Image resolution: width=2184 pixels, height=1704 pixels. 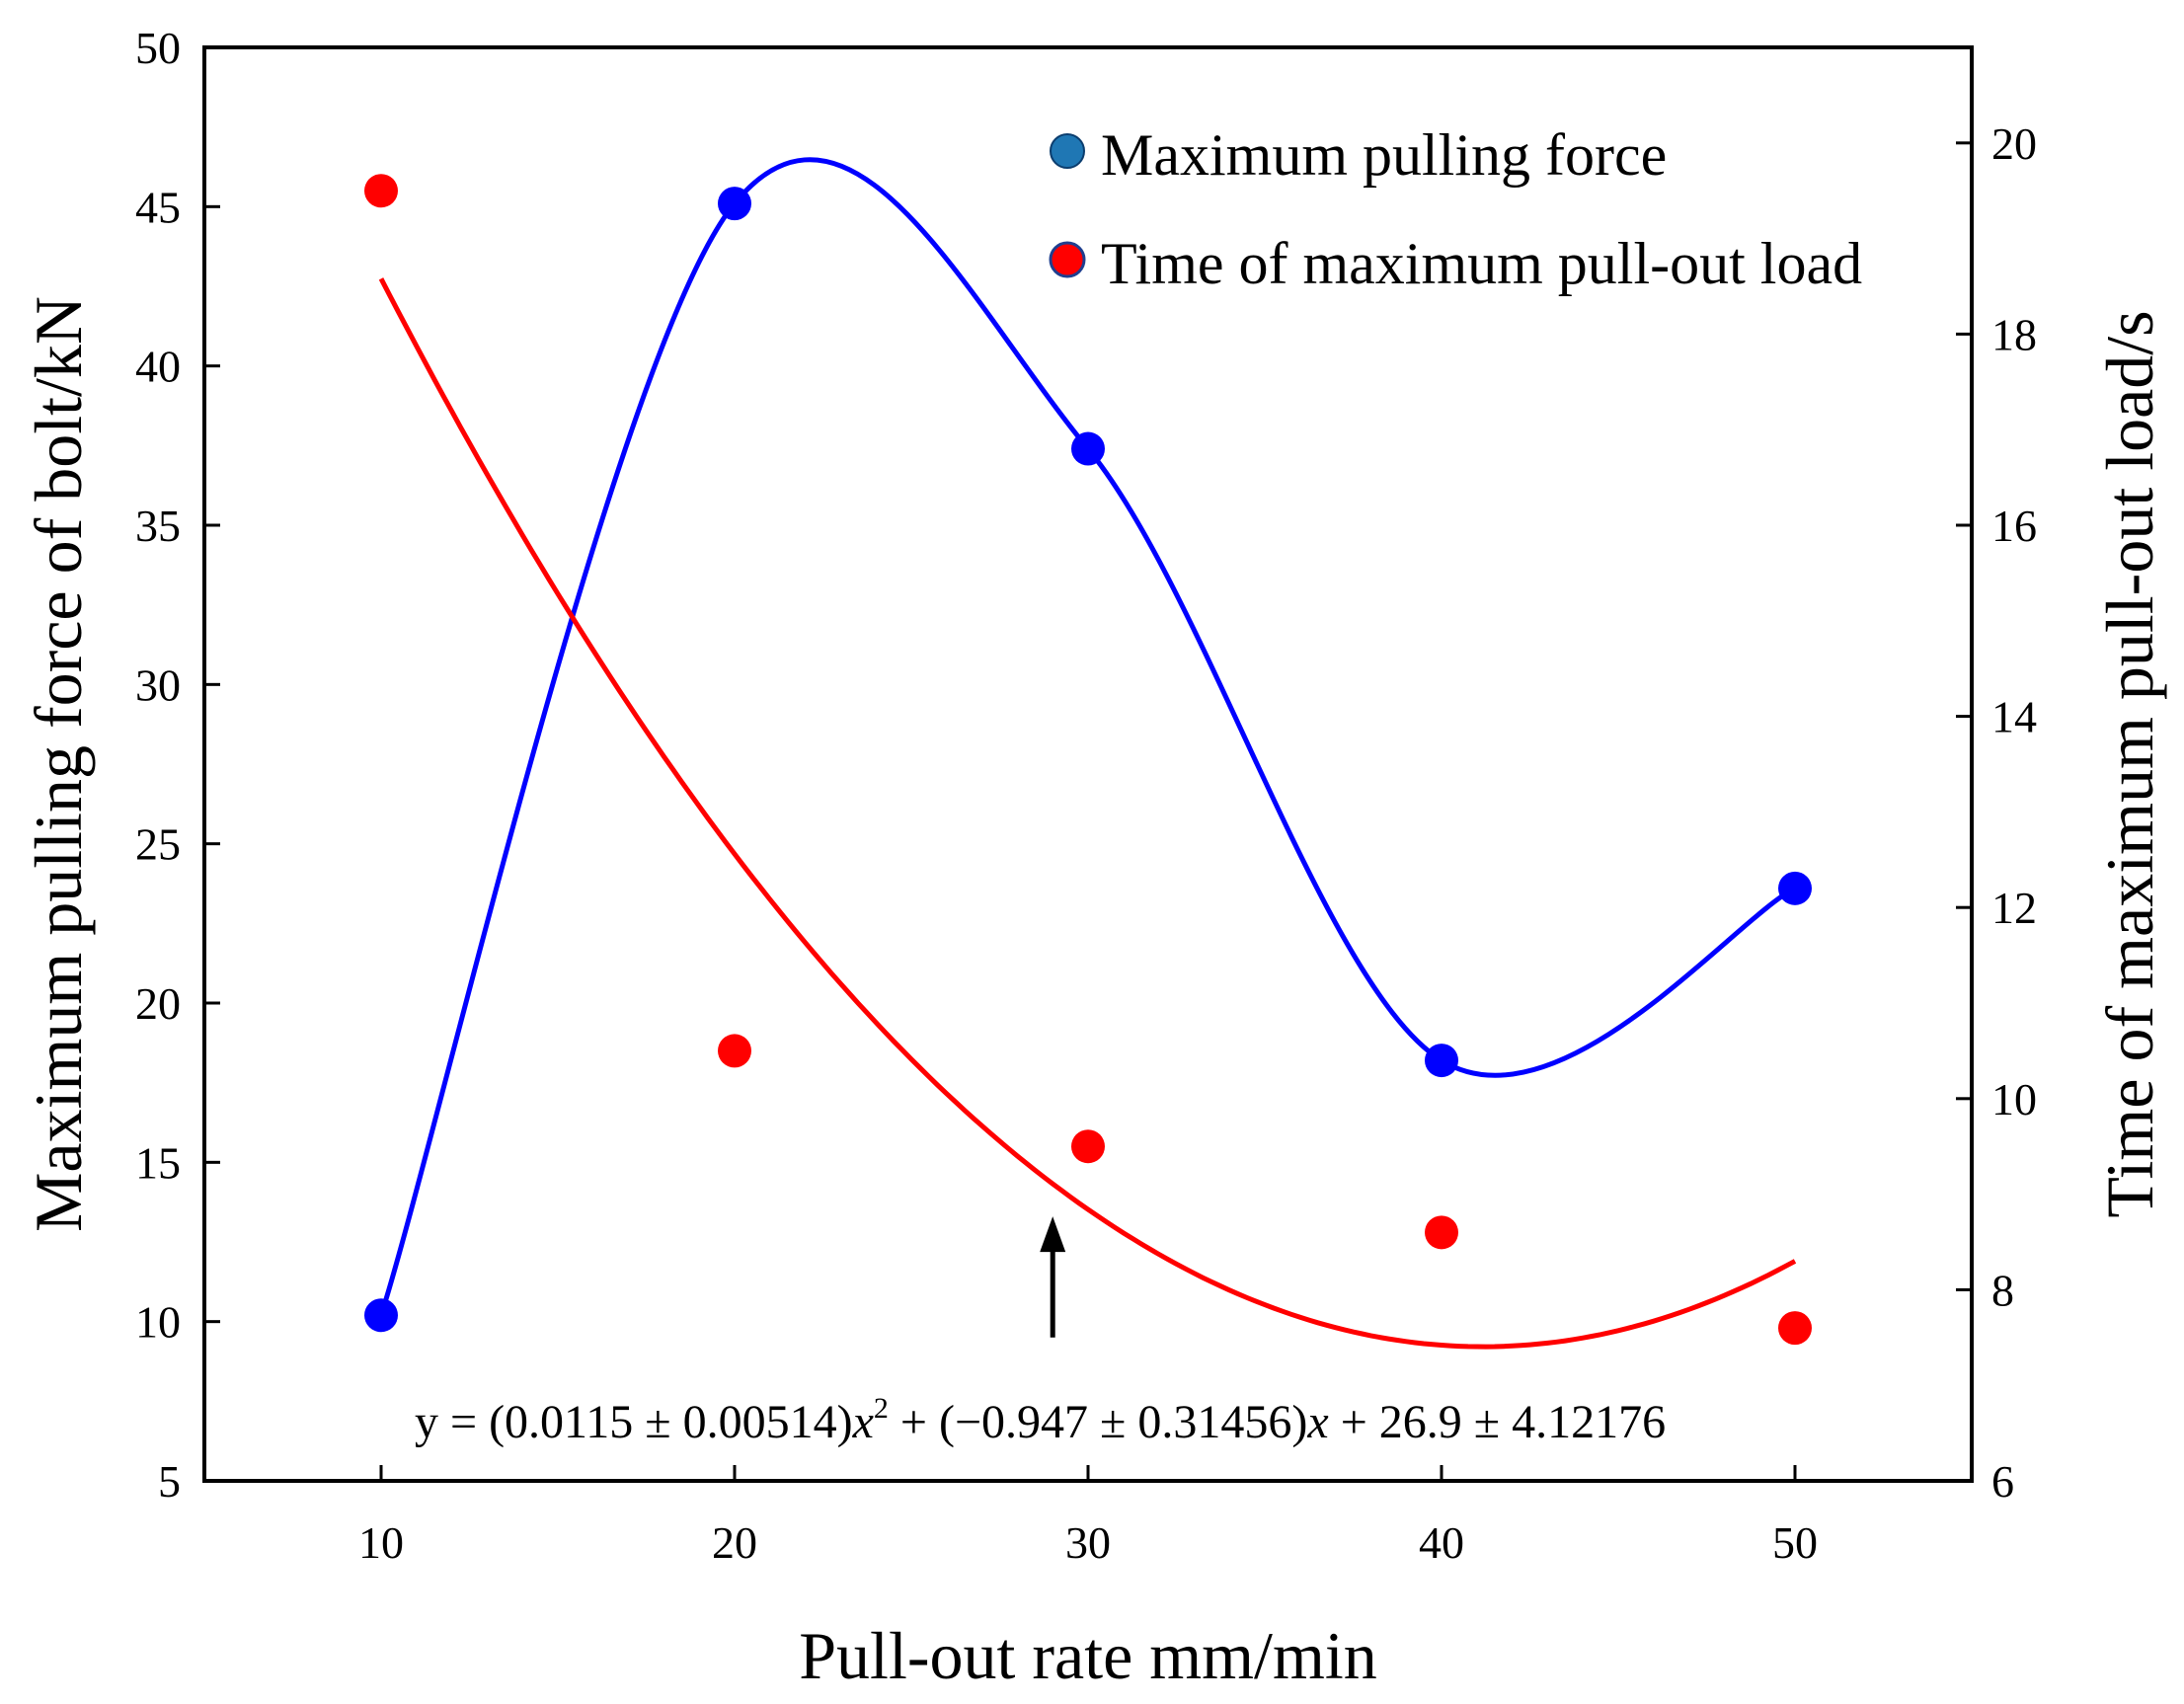 I want to click on legend-marker-blue, so click(x=1067, y=151).